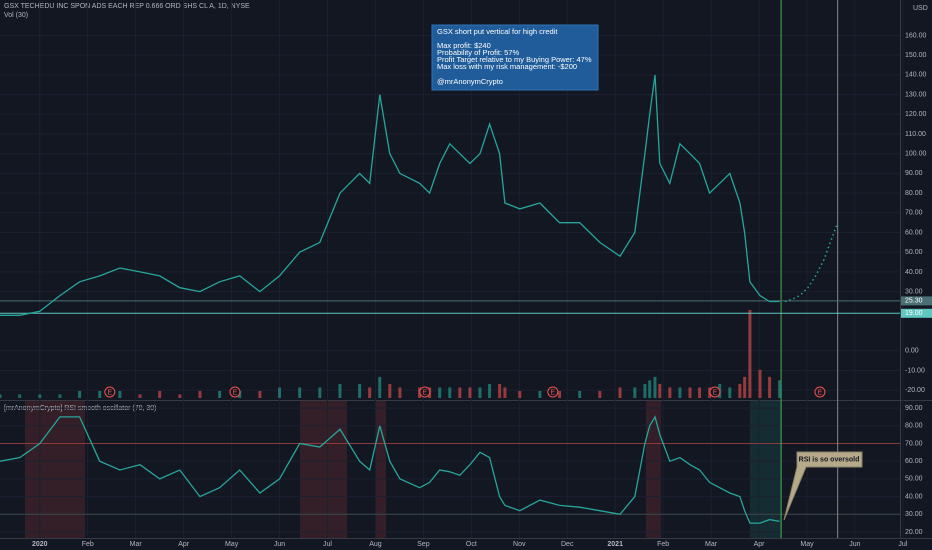 The height and width of the screenshot is (550, 932). What do you see at coordinates (914, 532) in the screenshot?
I see `rsi-tick-label: 20.00` at bounding box center [914, 532].